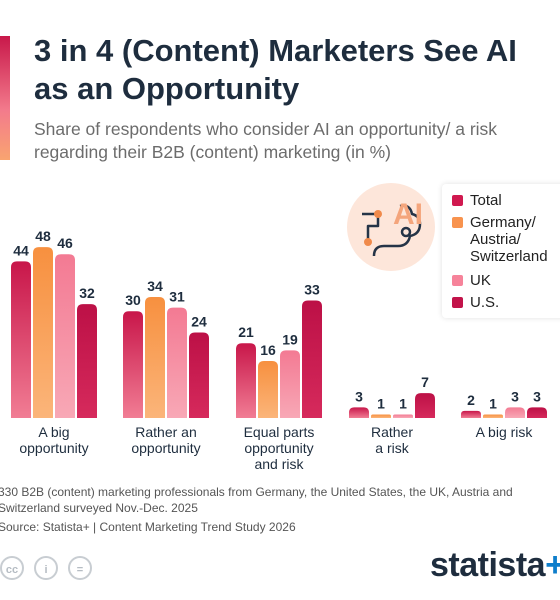 The height and width of the screenshot is (600, 560). I want to click on data-label-0-1: 48, so click(43, 236).